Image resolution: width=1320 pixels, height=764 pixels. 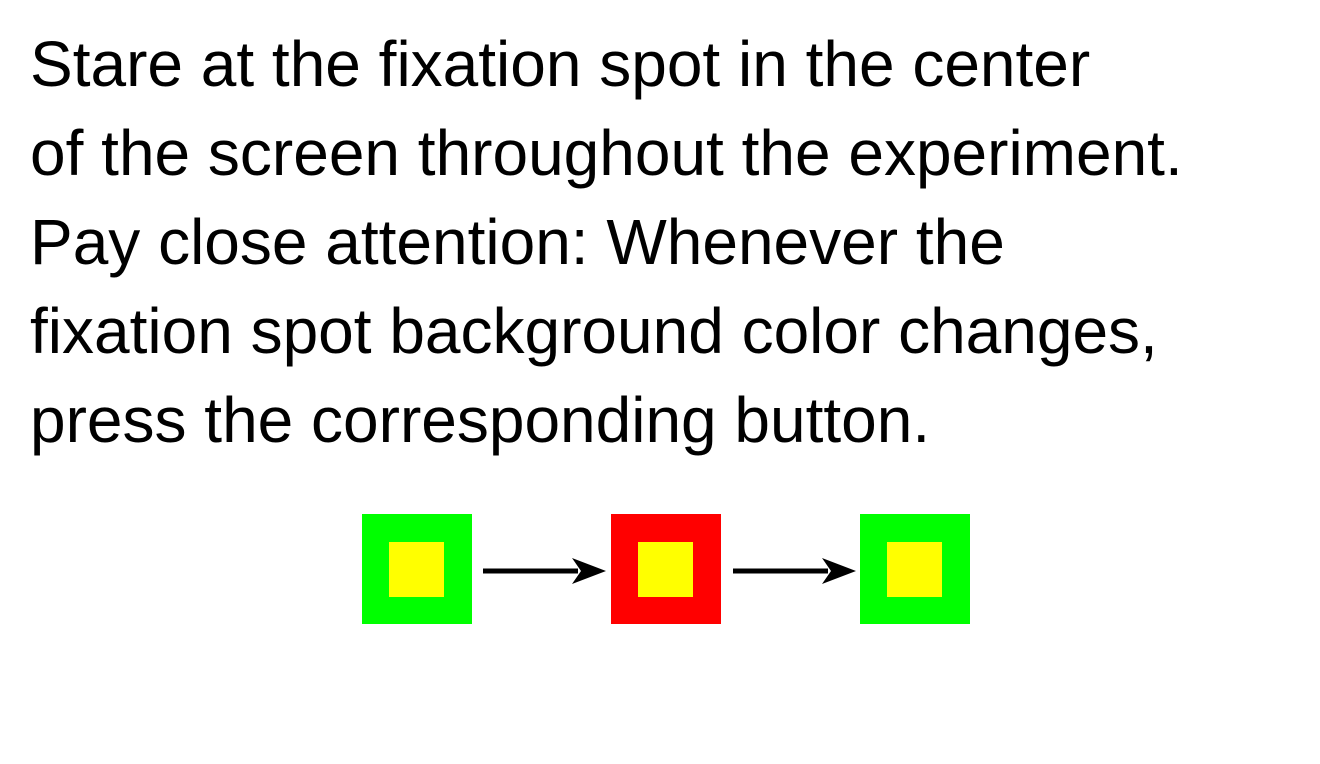 I want to click on fixation-spot-sequence, so click(x=667, y=570).